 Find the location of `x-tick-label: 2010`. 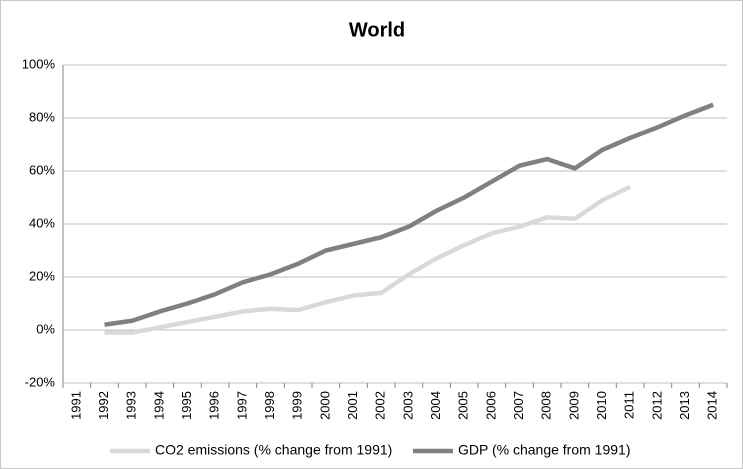

x-tick-label: 2010 is located at coordinates (601, 405).